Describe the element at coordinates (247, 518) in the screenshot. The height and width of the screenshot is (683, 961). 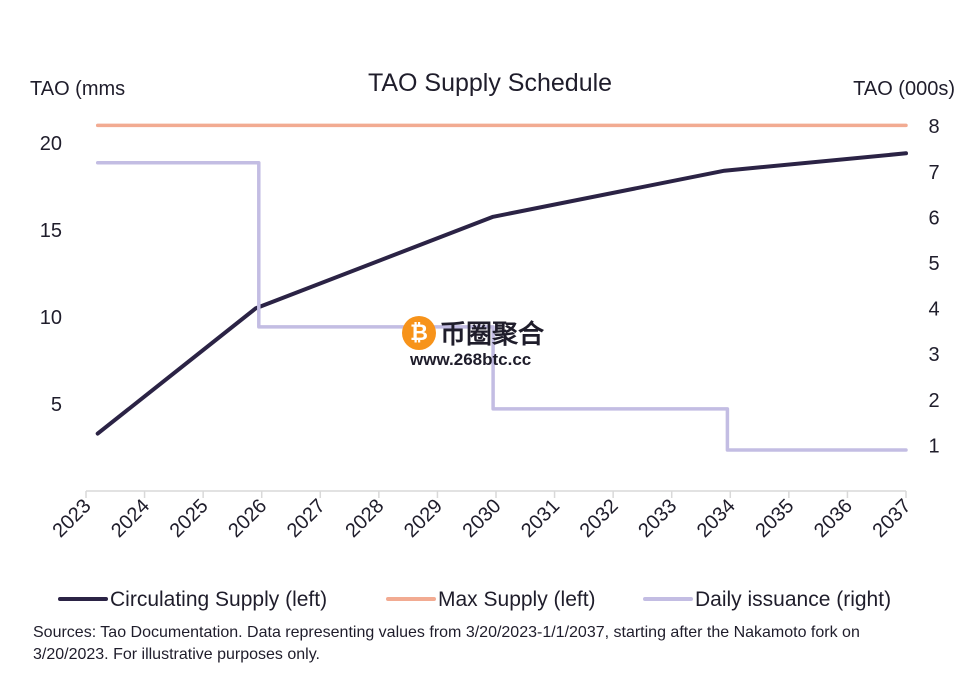
I see `x-tick-label: 2026` at that location.